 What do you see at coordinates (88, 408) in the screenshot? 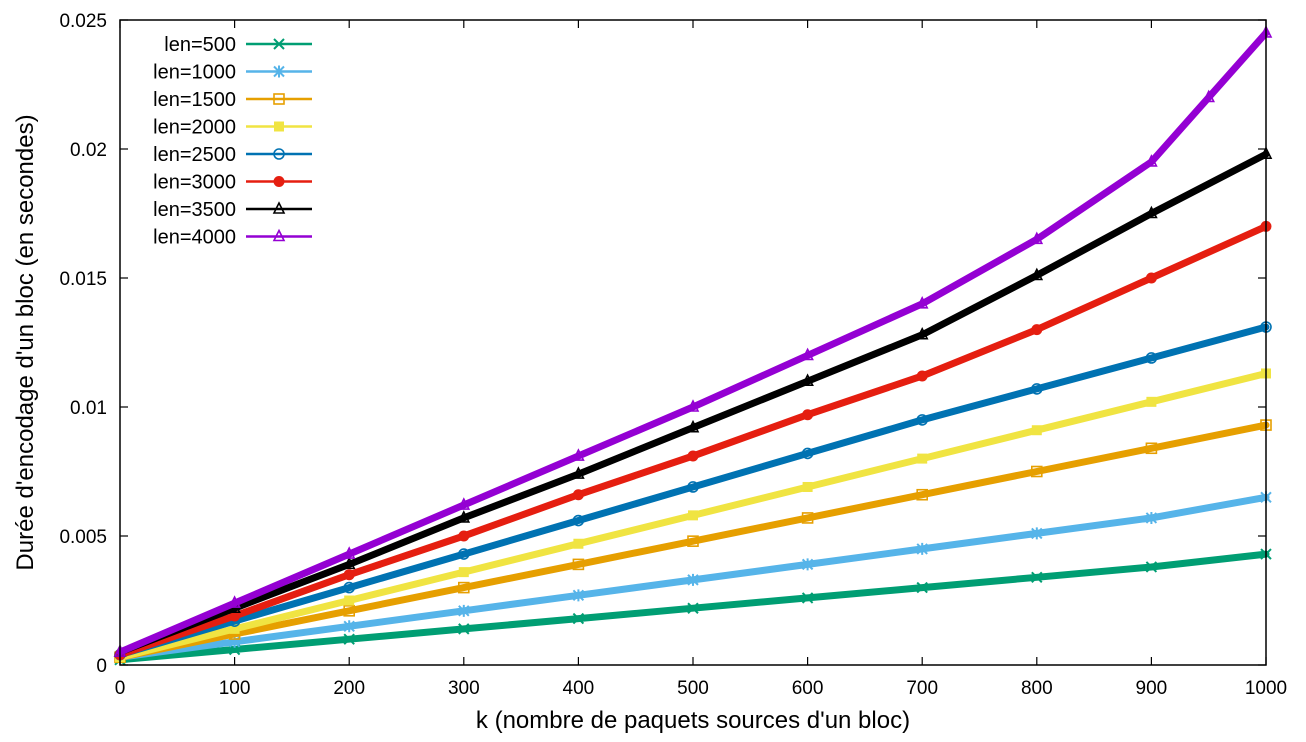
I see `y-tick-label: 0.01` at bounding box center [88, 408].